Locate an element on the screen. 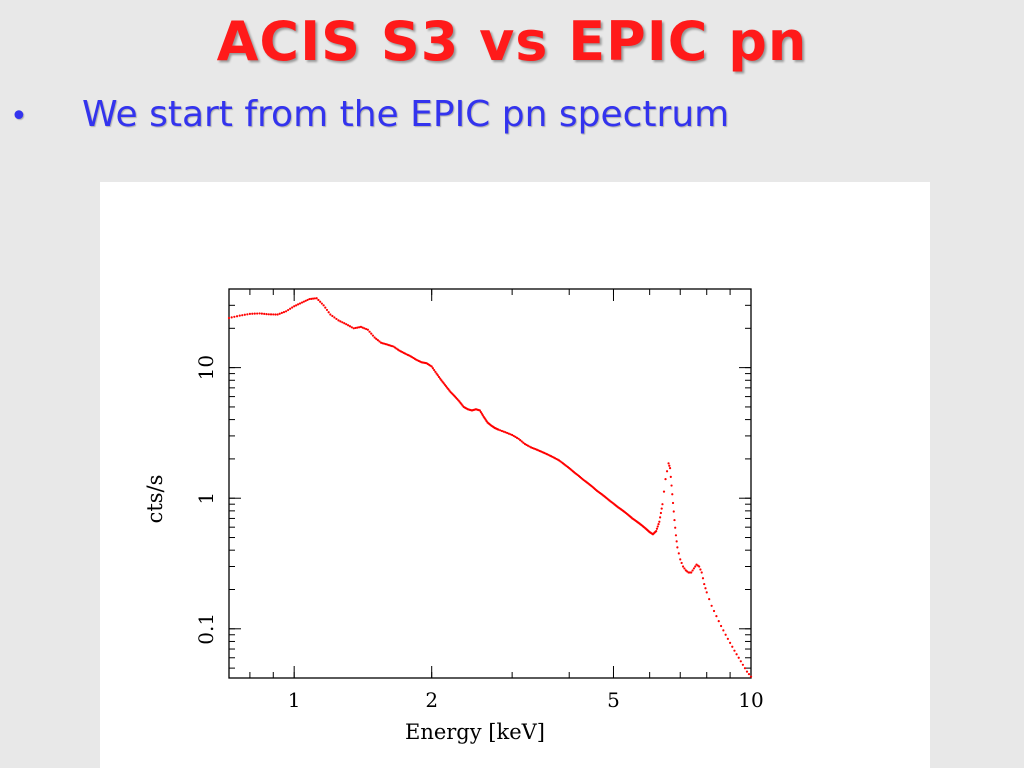  slide-title: ACIS S3 vs EPIC pn is located at coordinates (512, 41).